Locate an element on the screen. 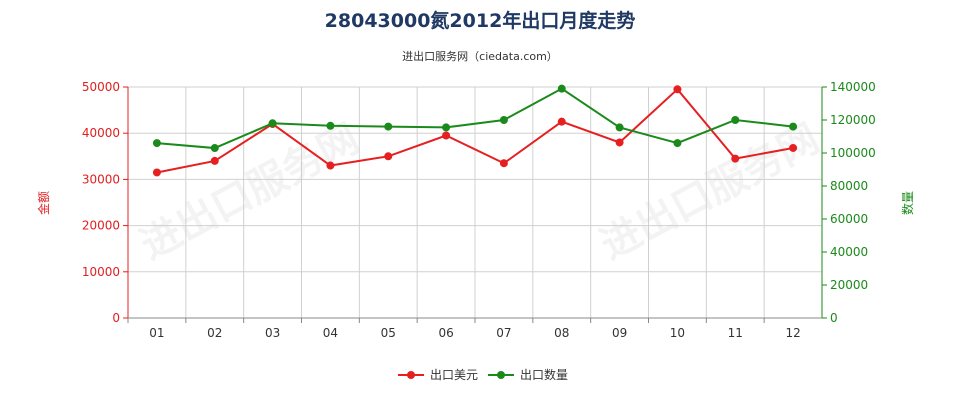 The height and width of the screenshot is (400, 960). legend-label: 出口美元 is located at coordinates (454, 375).